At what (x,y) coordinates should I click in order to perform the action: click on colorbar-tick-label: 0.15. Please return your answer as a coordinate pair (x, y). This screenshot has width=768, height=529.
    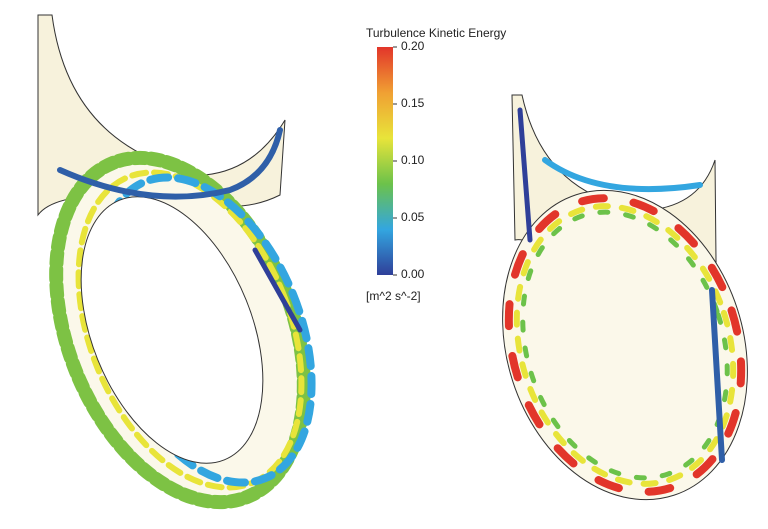
    Looking at the image, I should click on (413, 103).